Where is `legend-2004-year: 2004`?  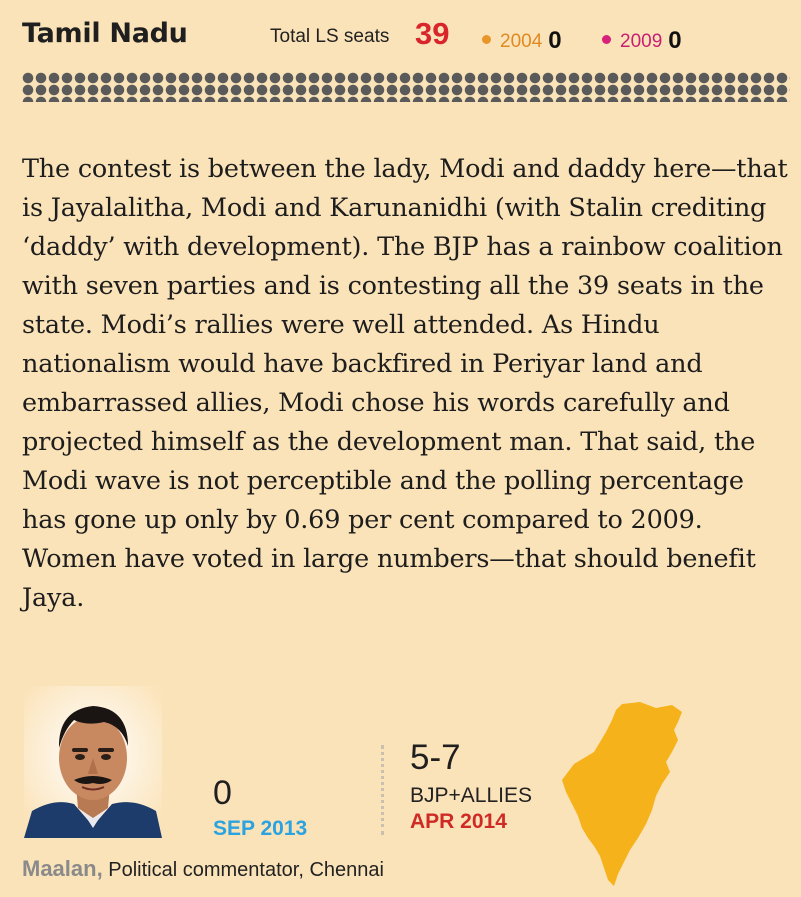
legend-2004-year: 2004 is located at coordinates (521, 41).